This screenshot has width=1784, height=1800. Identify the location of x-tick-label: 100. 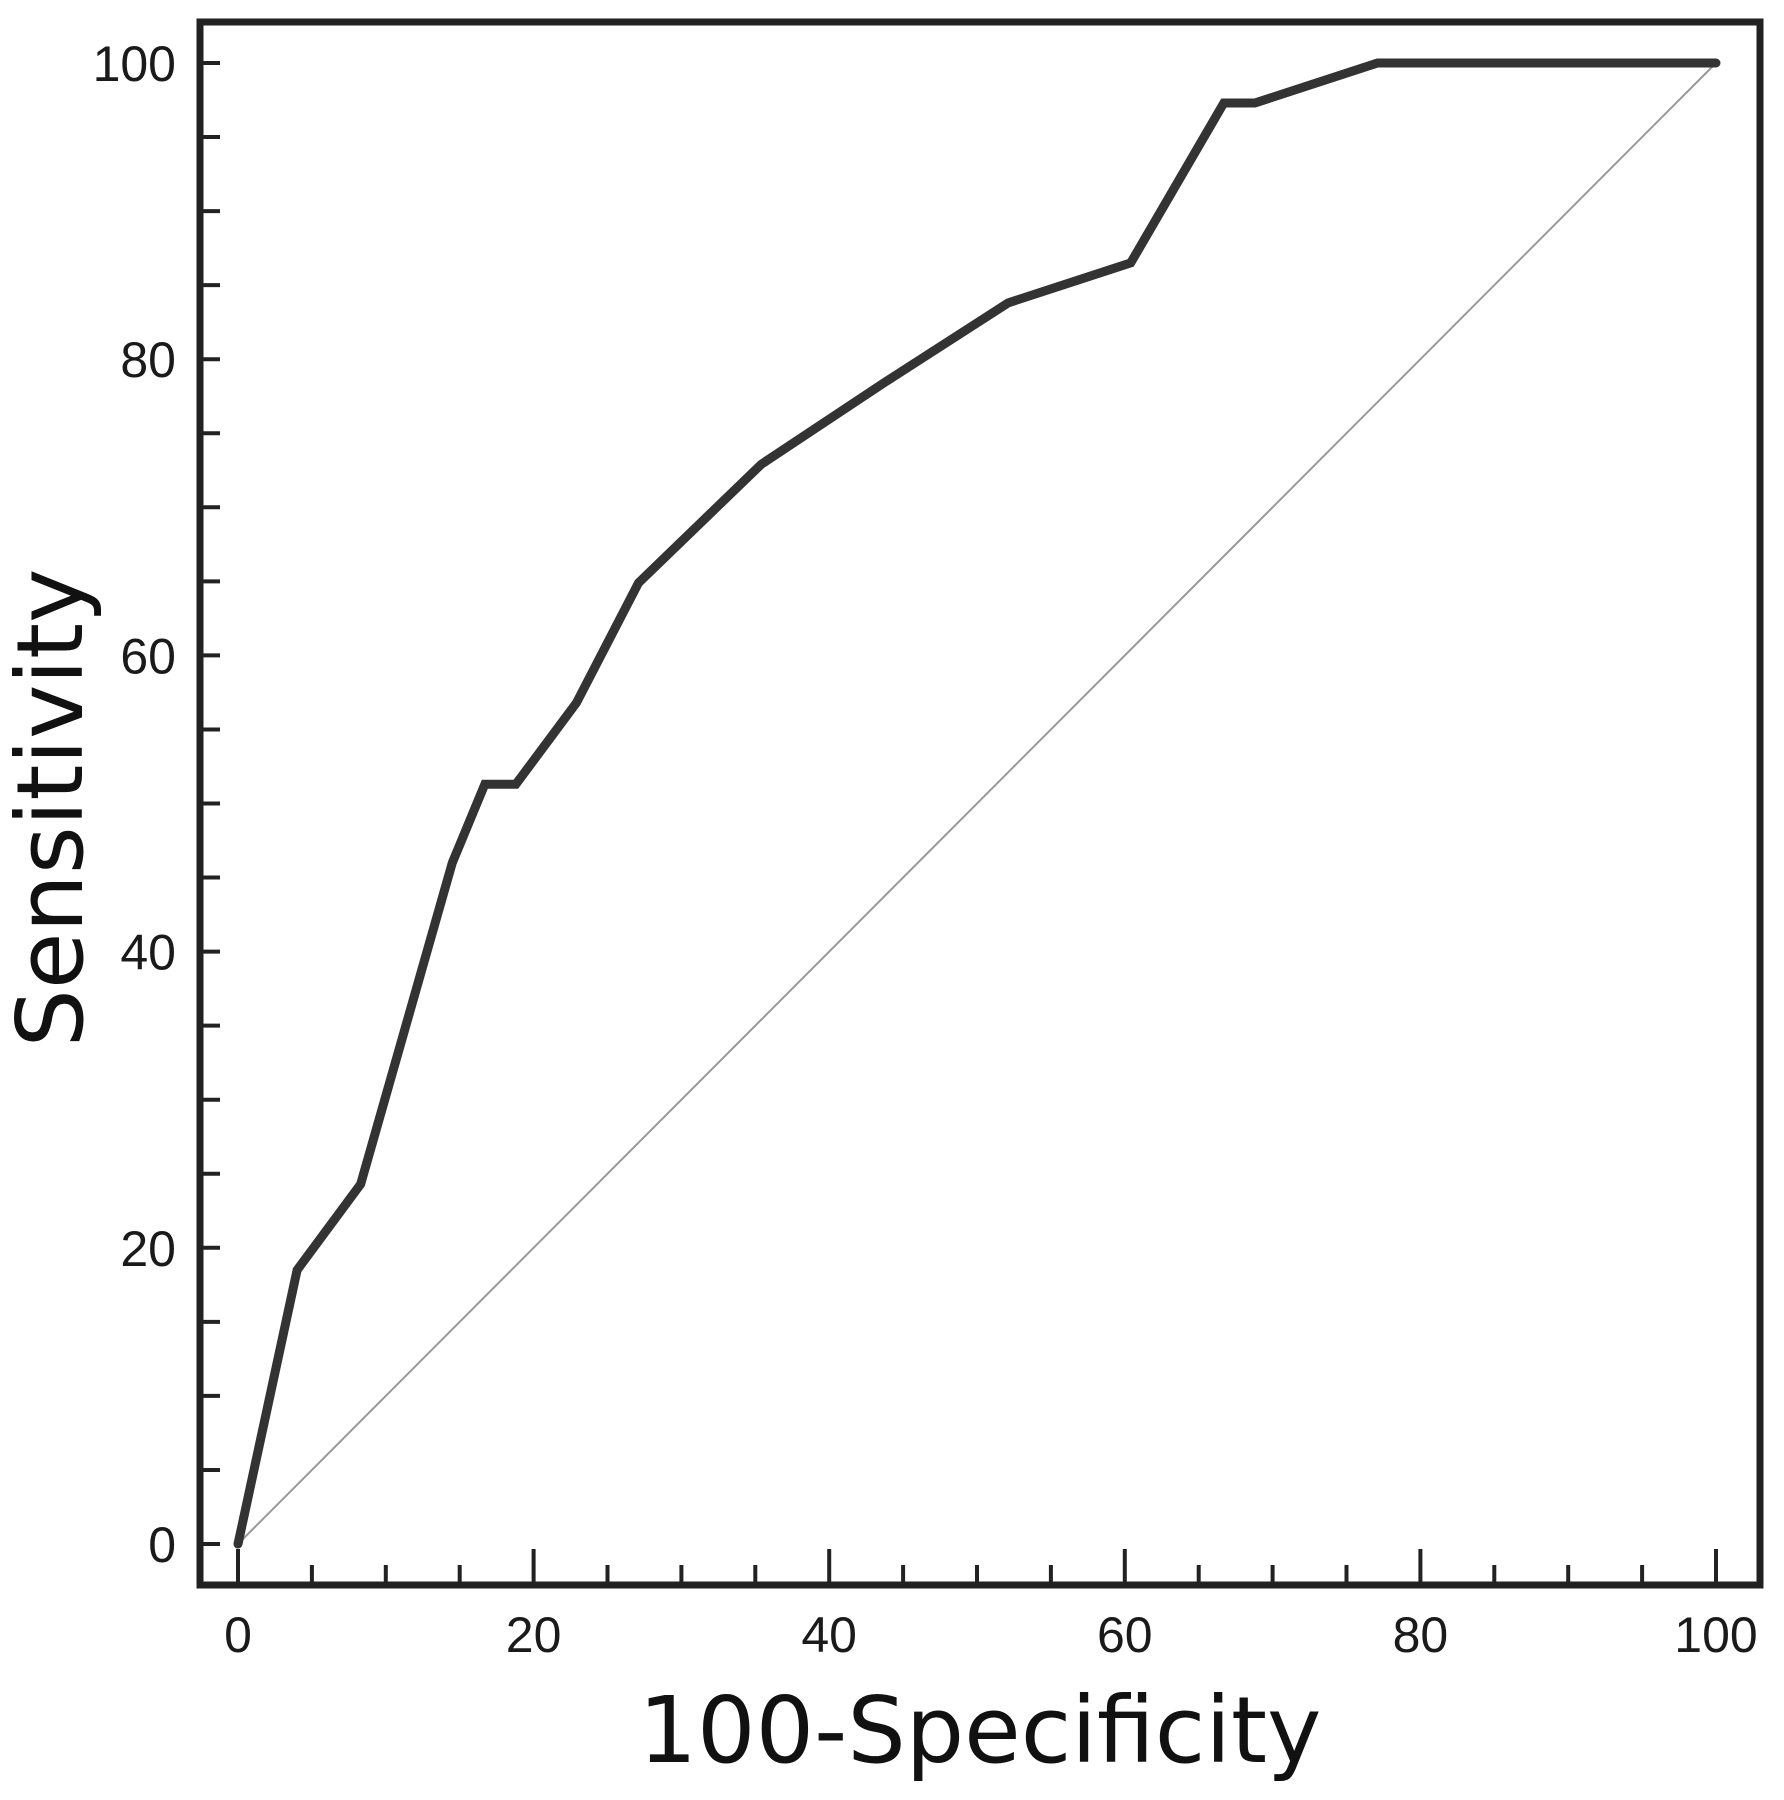
(1715, 1635).